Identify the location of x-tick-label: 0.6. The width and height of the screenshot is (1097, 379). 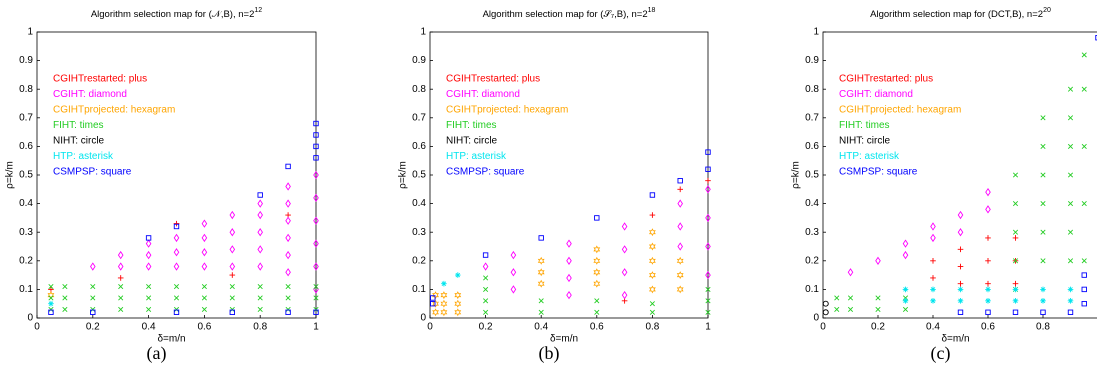
(204, 327).